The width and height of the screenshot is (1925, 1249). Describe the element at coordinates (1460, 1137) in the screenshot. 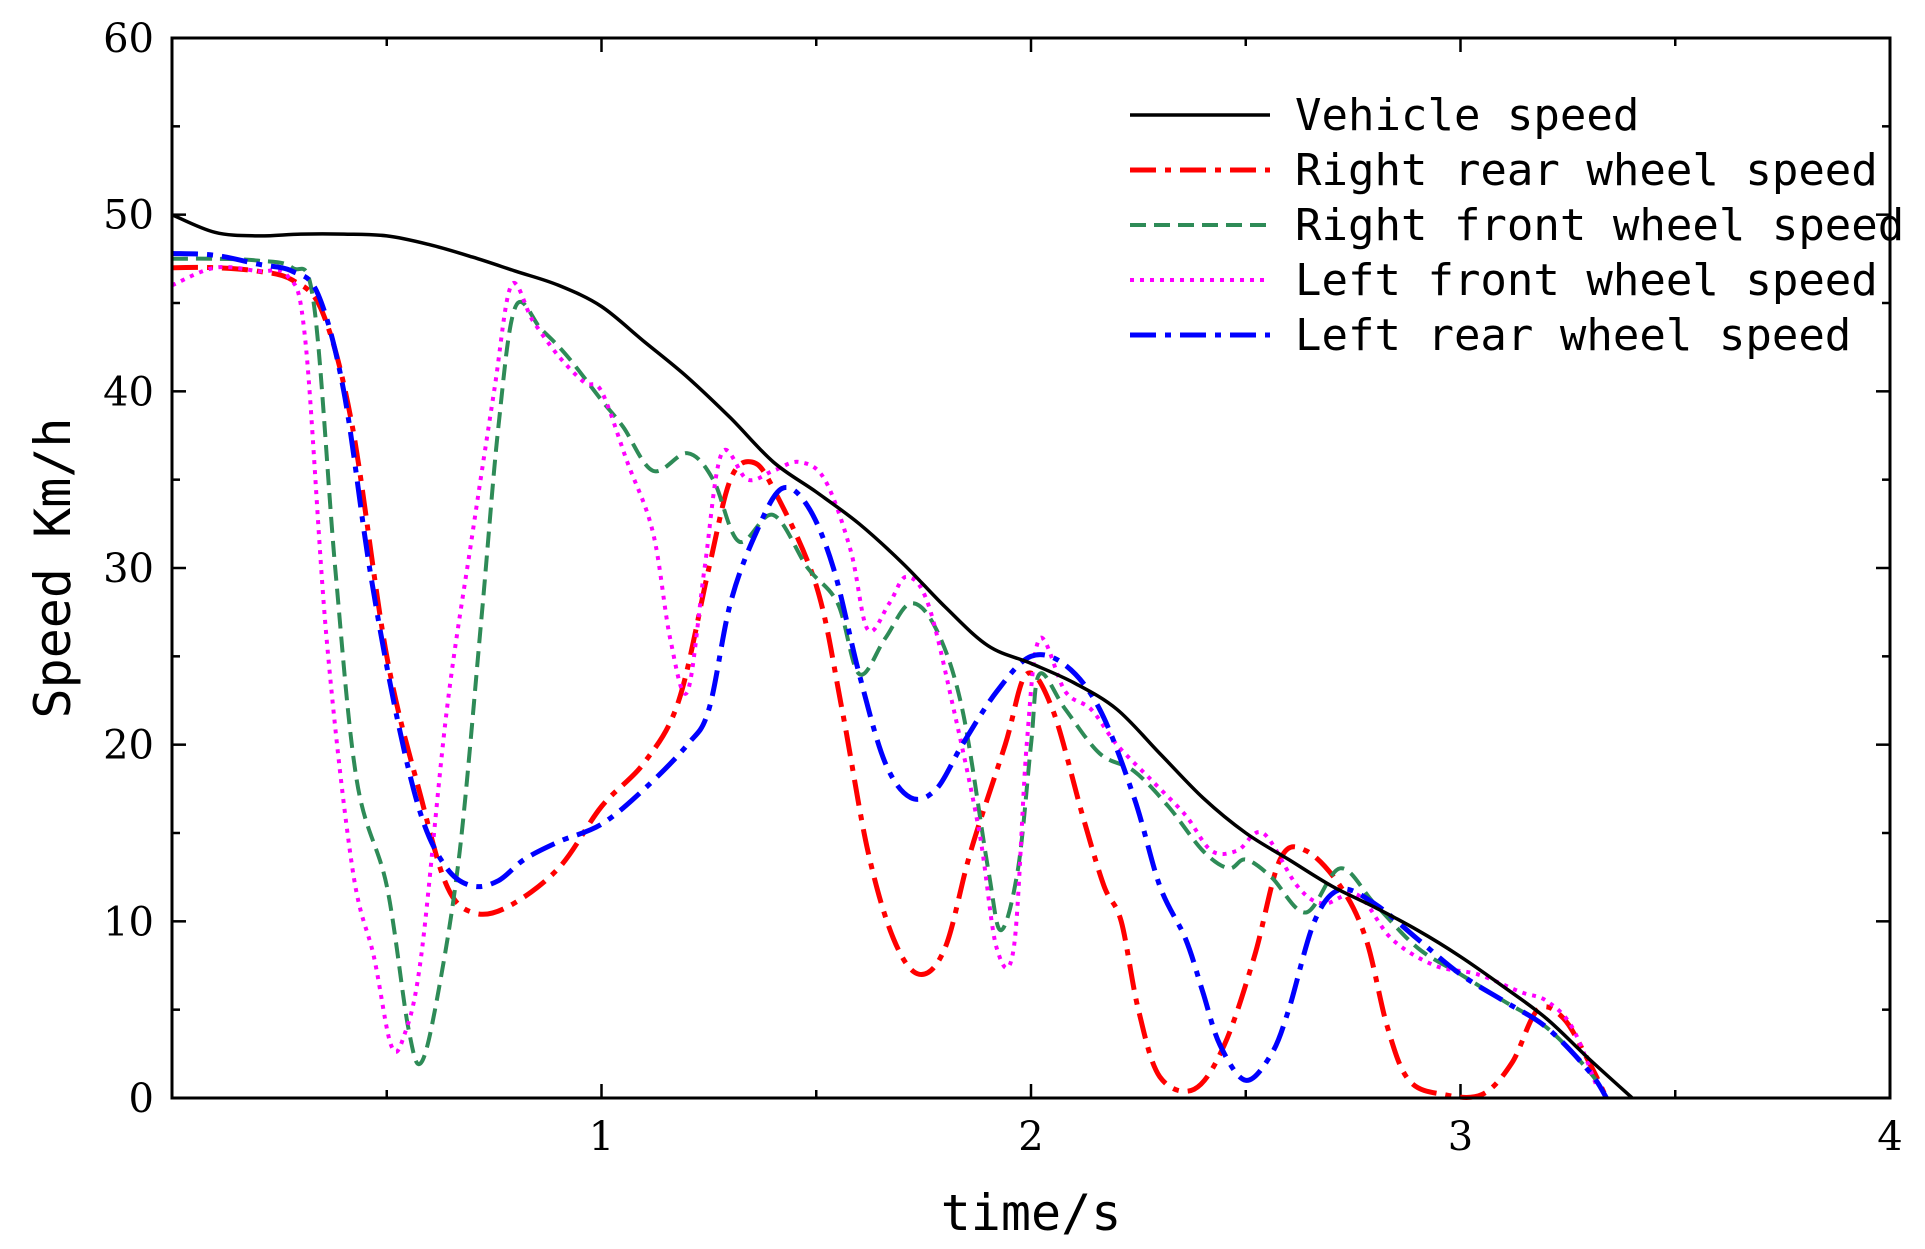

I see `x-tick-label: 3` at that location.